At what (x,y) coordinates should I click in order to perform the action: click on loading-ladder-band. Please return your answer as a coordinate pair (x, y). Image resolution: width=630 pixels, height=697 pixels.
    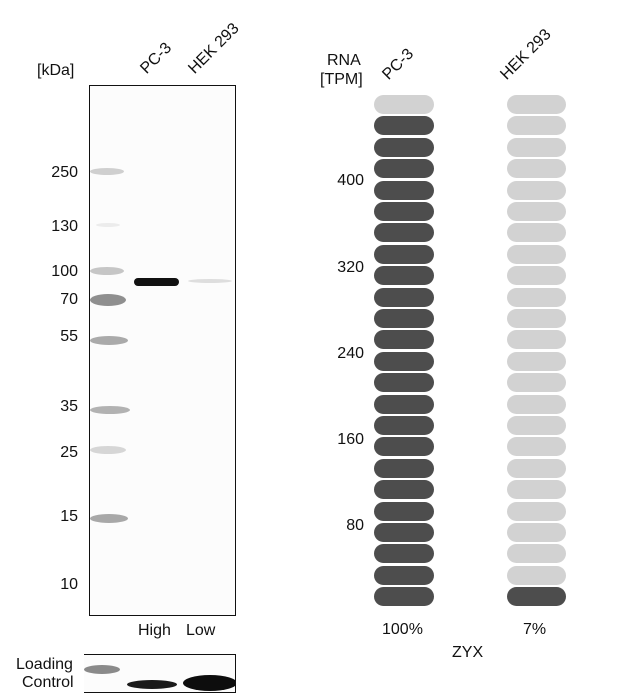
    Looking at the image, I should click on (102, 669).